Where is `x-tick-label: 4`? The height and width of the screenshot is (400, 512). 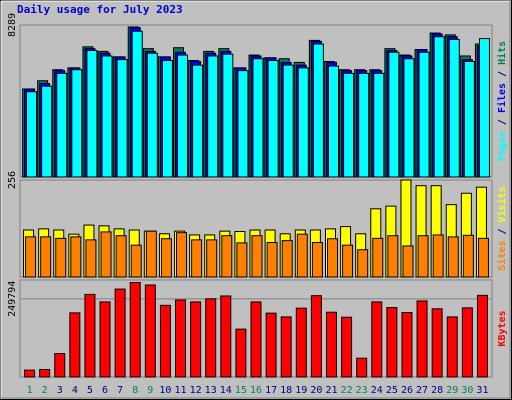
x-tick-label: 4 is located at coordinates (75, 390).